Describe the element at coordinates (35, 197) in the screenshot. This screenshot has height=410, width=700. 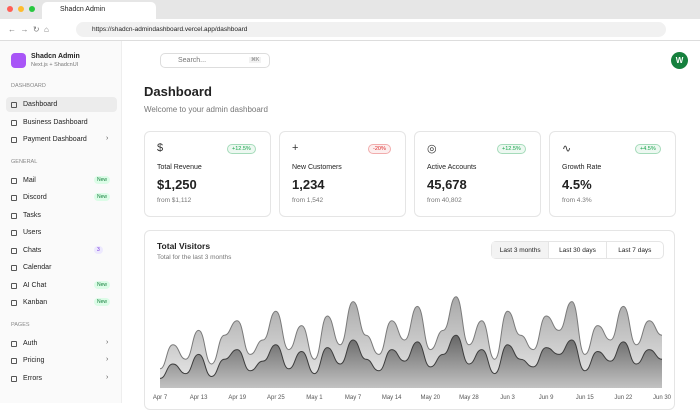
I see `nav-label: Discord` at that location.